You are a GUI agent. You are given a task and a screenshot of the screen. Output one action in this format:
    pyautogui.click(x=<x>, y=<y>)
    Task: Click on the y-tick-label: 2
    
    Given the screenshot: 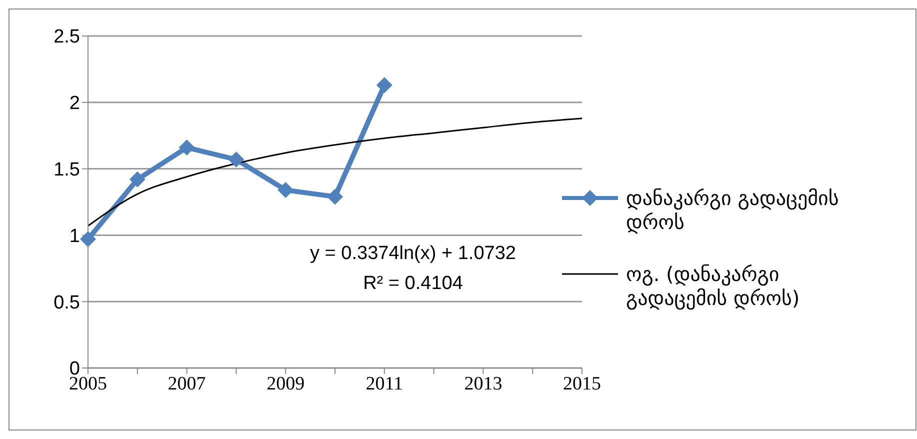 What is the action you would take?
    pyautogui.click(x=74, y=103)
    